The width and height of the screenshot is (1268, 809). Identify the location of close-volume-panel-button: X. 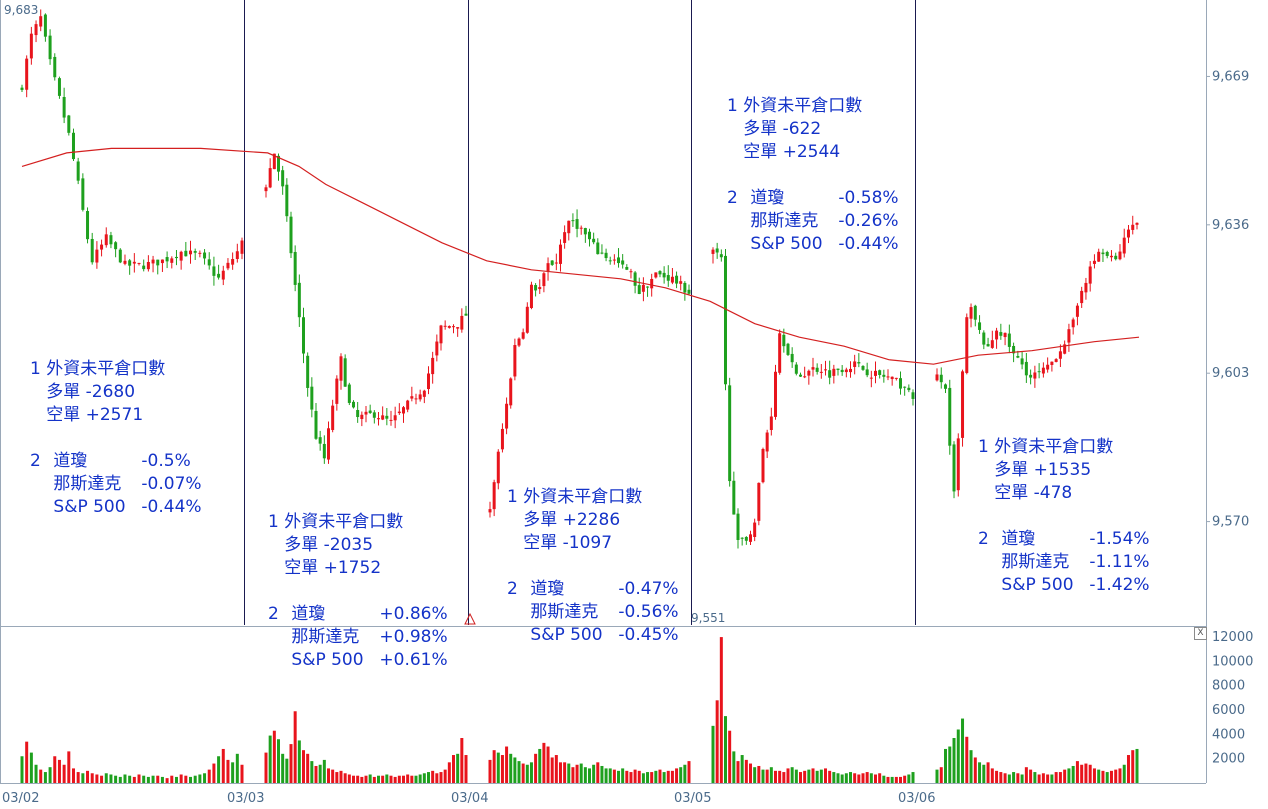
(1200, 633).